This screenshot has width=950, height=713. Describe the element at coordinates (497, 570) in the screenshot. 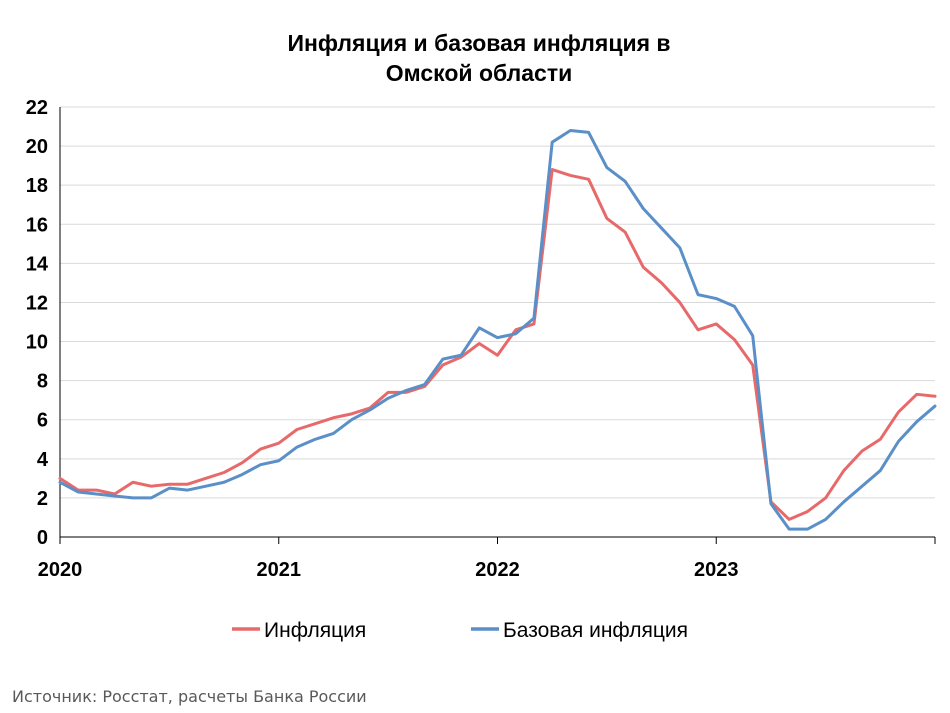

I see `x-tick-label: 2022` at that location.